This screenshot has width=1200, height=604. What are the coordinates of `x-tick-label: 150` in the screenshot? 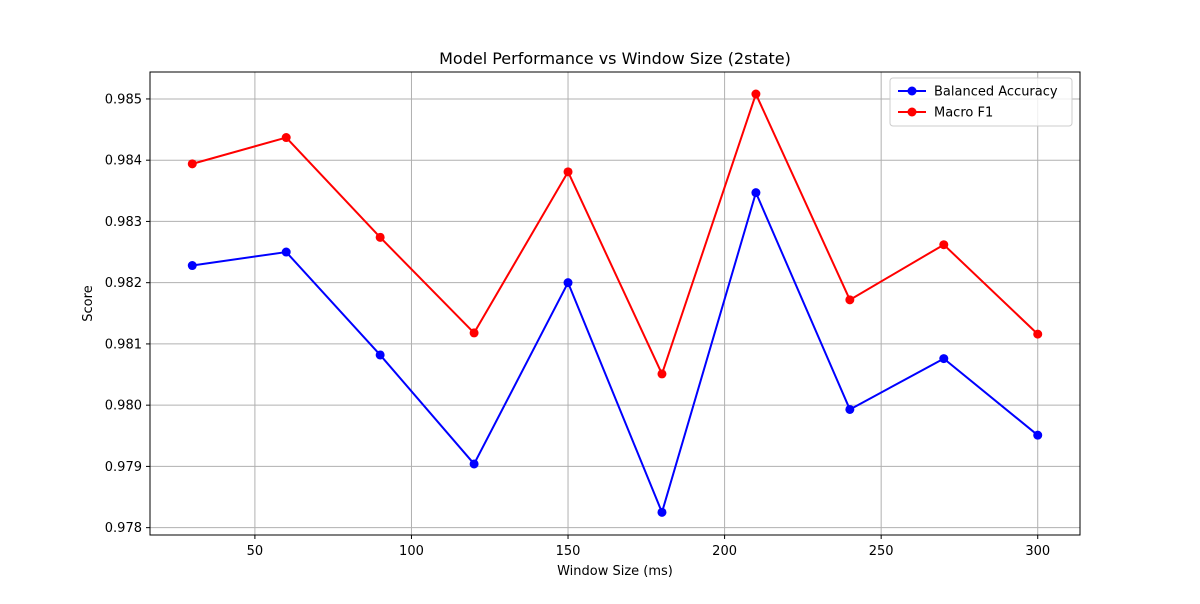 It's located at (568, 551).